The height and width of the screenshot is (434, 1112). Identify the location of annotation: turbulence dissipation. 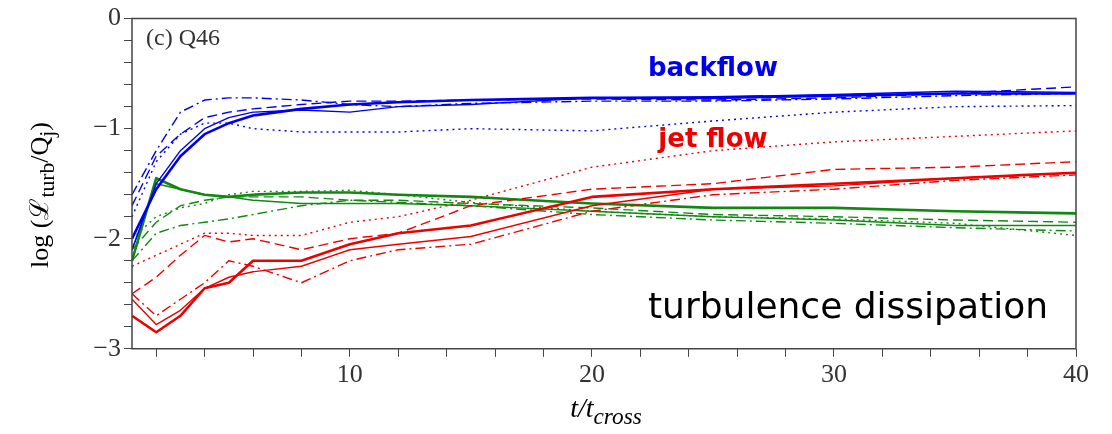
(848, 306).